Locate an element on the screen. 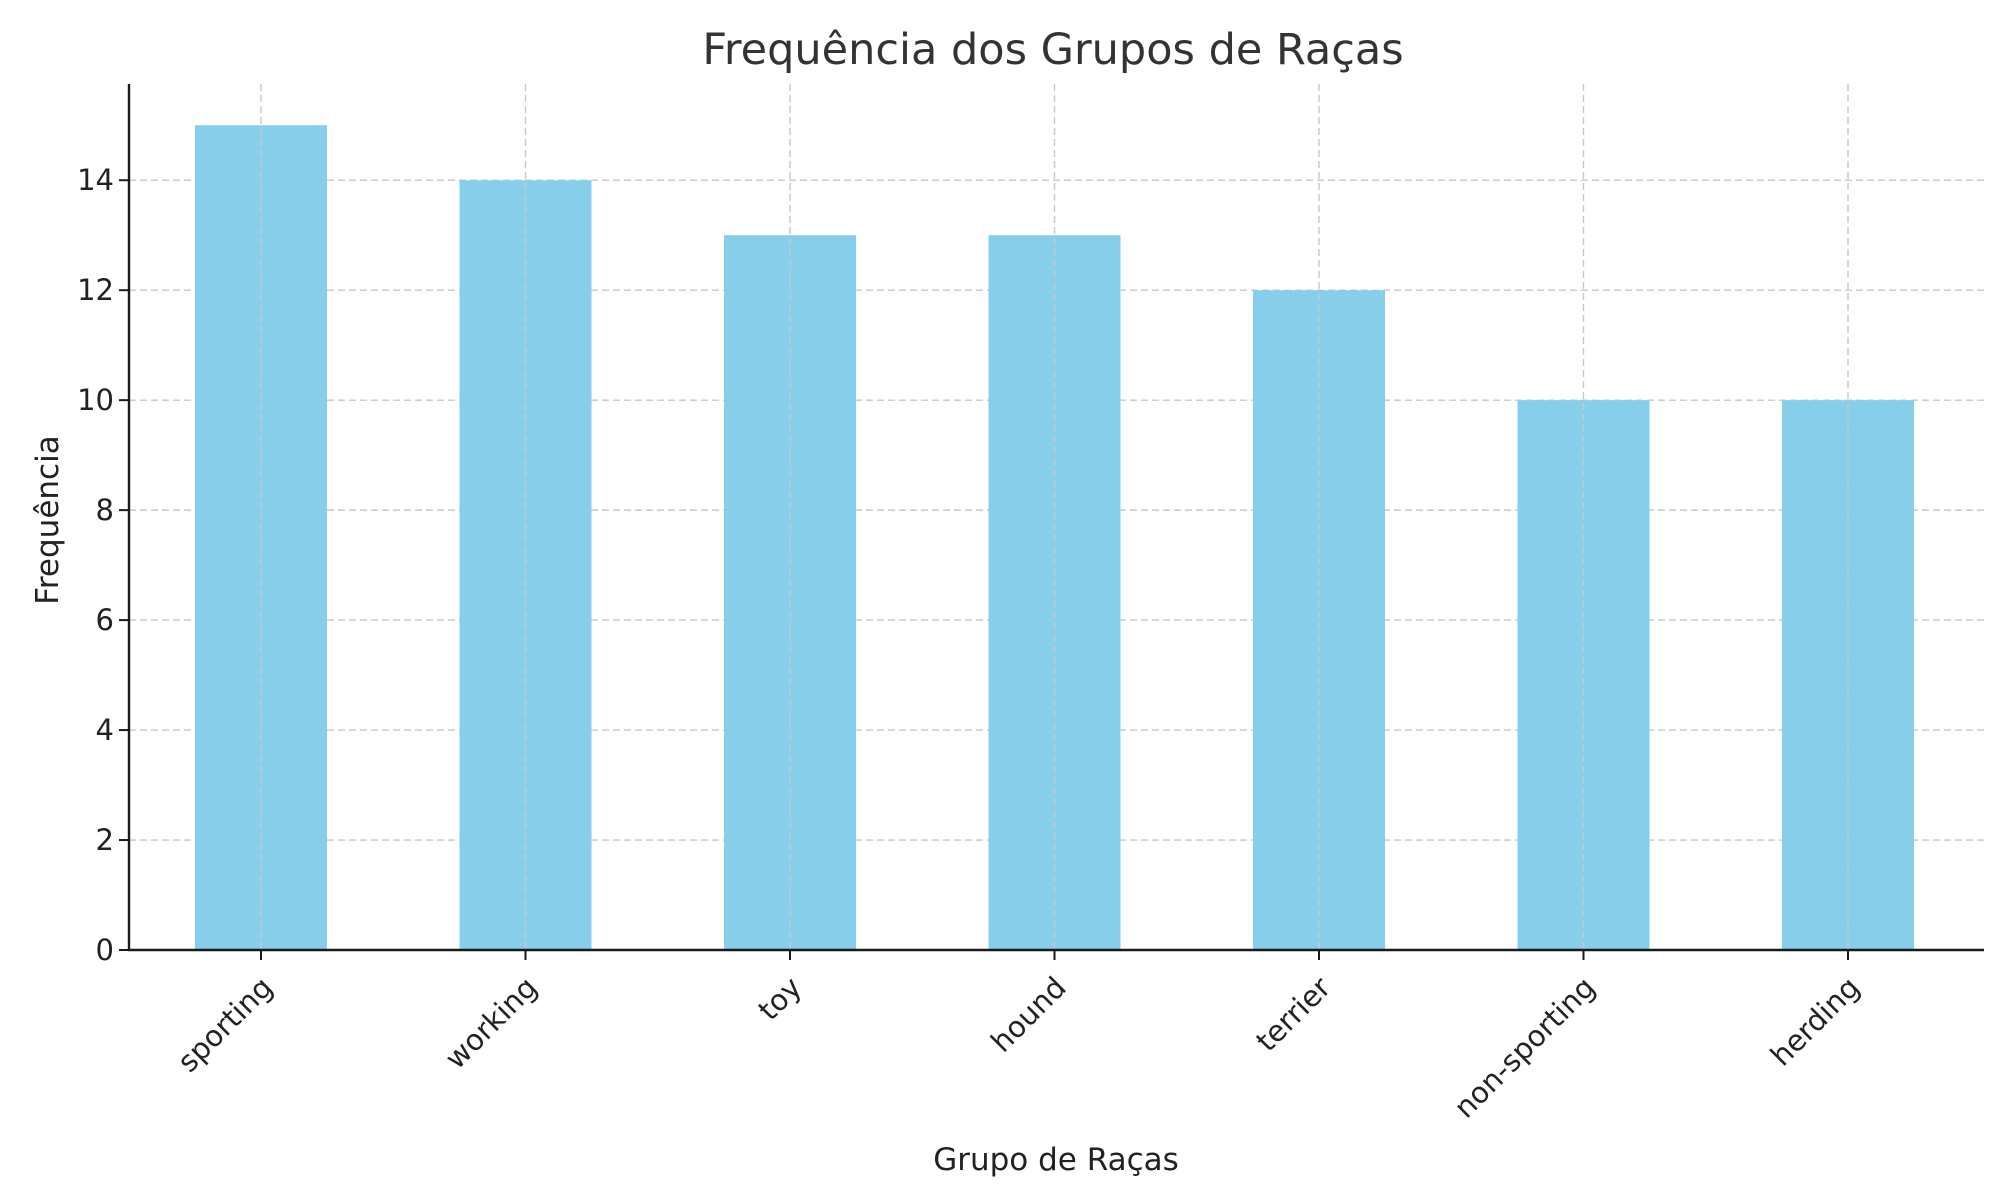  bar-terrier is located at coordinates (1319, 620).